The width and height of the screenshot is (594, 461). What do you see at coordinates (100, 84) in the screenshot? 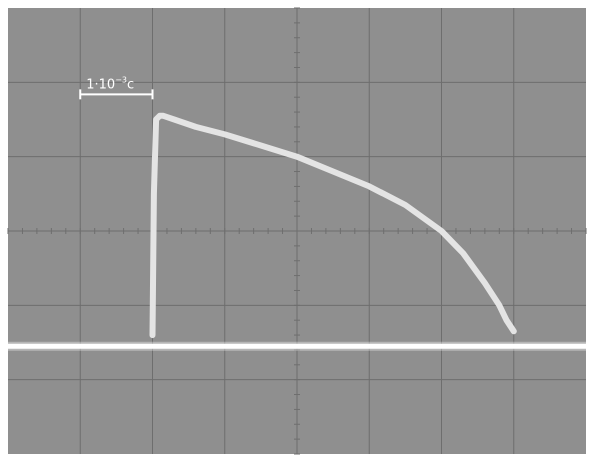
I see `scale-bar-base: 1·10` at bounding box center [100, 84].